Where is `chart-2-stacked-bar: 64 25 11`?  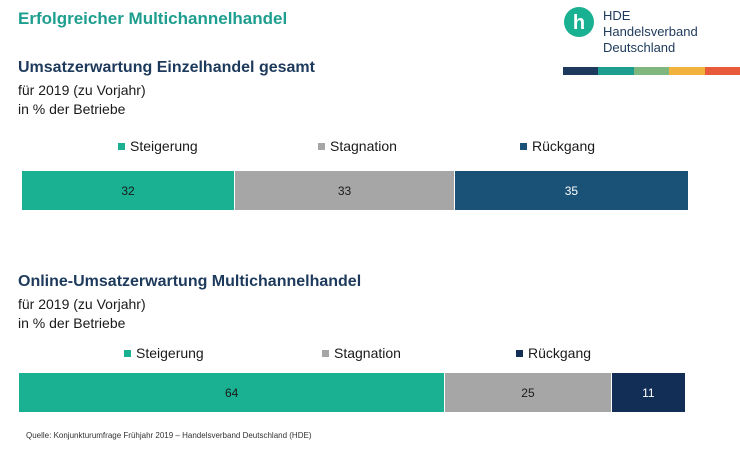 chart-2-stacked-bar: 64 25 11 is located at coordinates (352, 392).